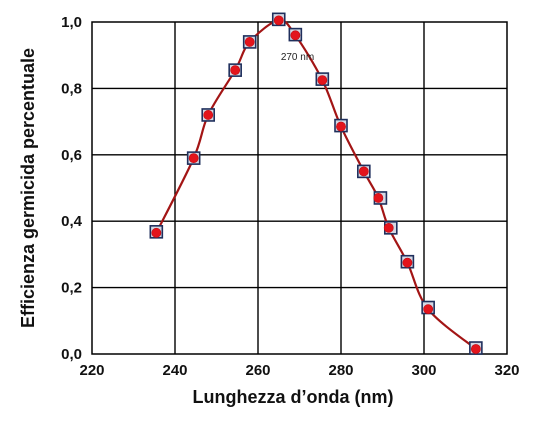 This screenshot has height=423, width=536. I want to click on y-tick-label: 0,0, so click(71, 354).